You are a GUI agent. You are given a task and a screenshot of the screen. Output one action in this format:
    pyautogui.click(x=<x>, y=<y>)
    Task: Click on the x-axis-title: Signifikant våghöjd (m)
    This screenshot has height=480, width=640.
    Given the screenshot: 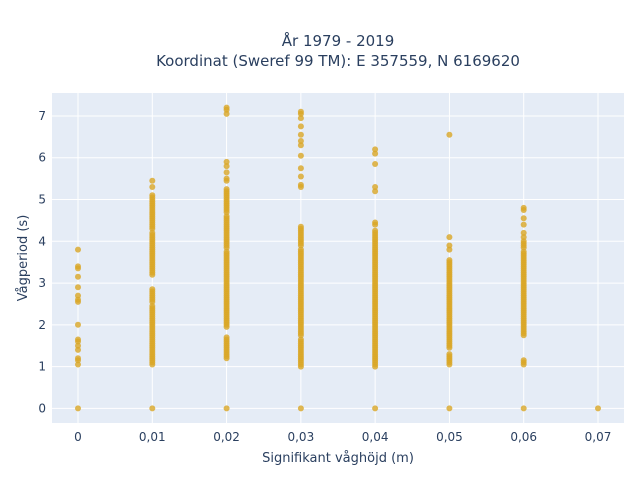 What is the action you would take?
    pyautogui.click(x=338, y=458)
    